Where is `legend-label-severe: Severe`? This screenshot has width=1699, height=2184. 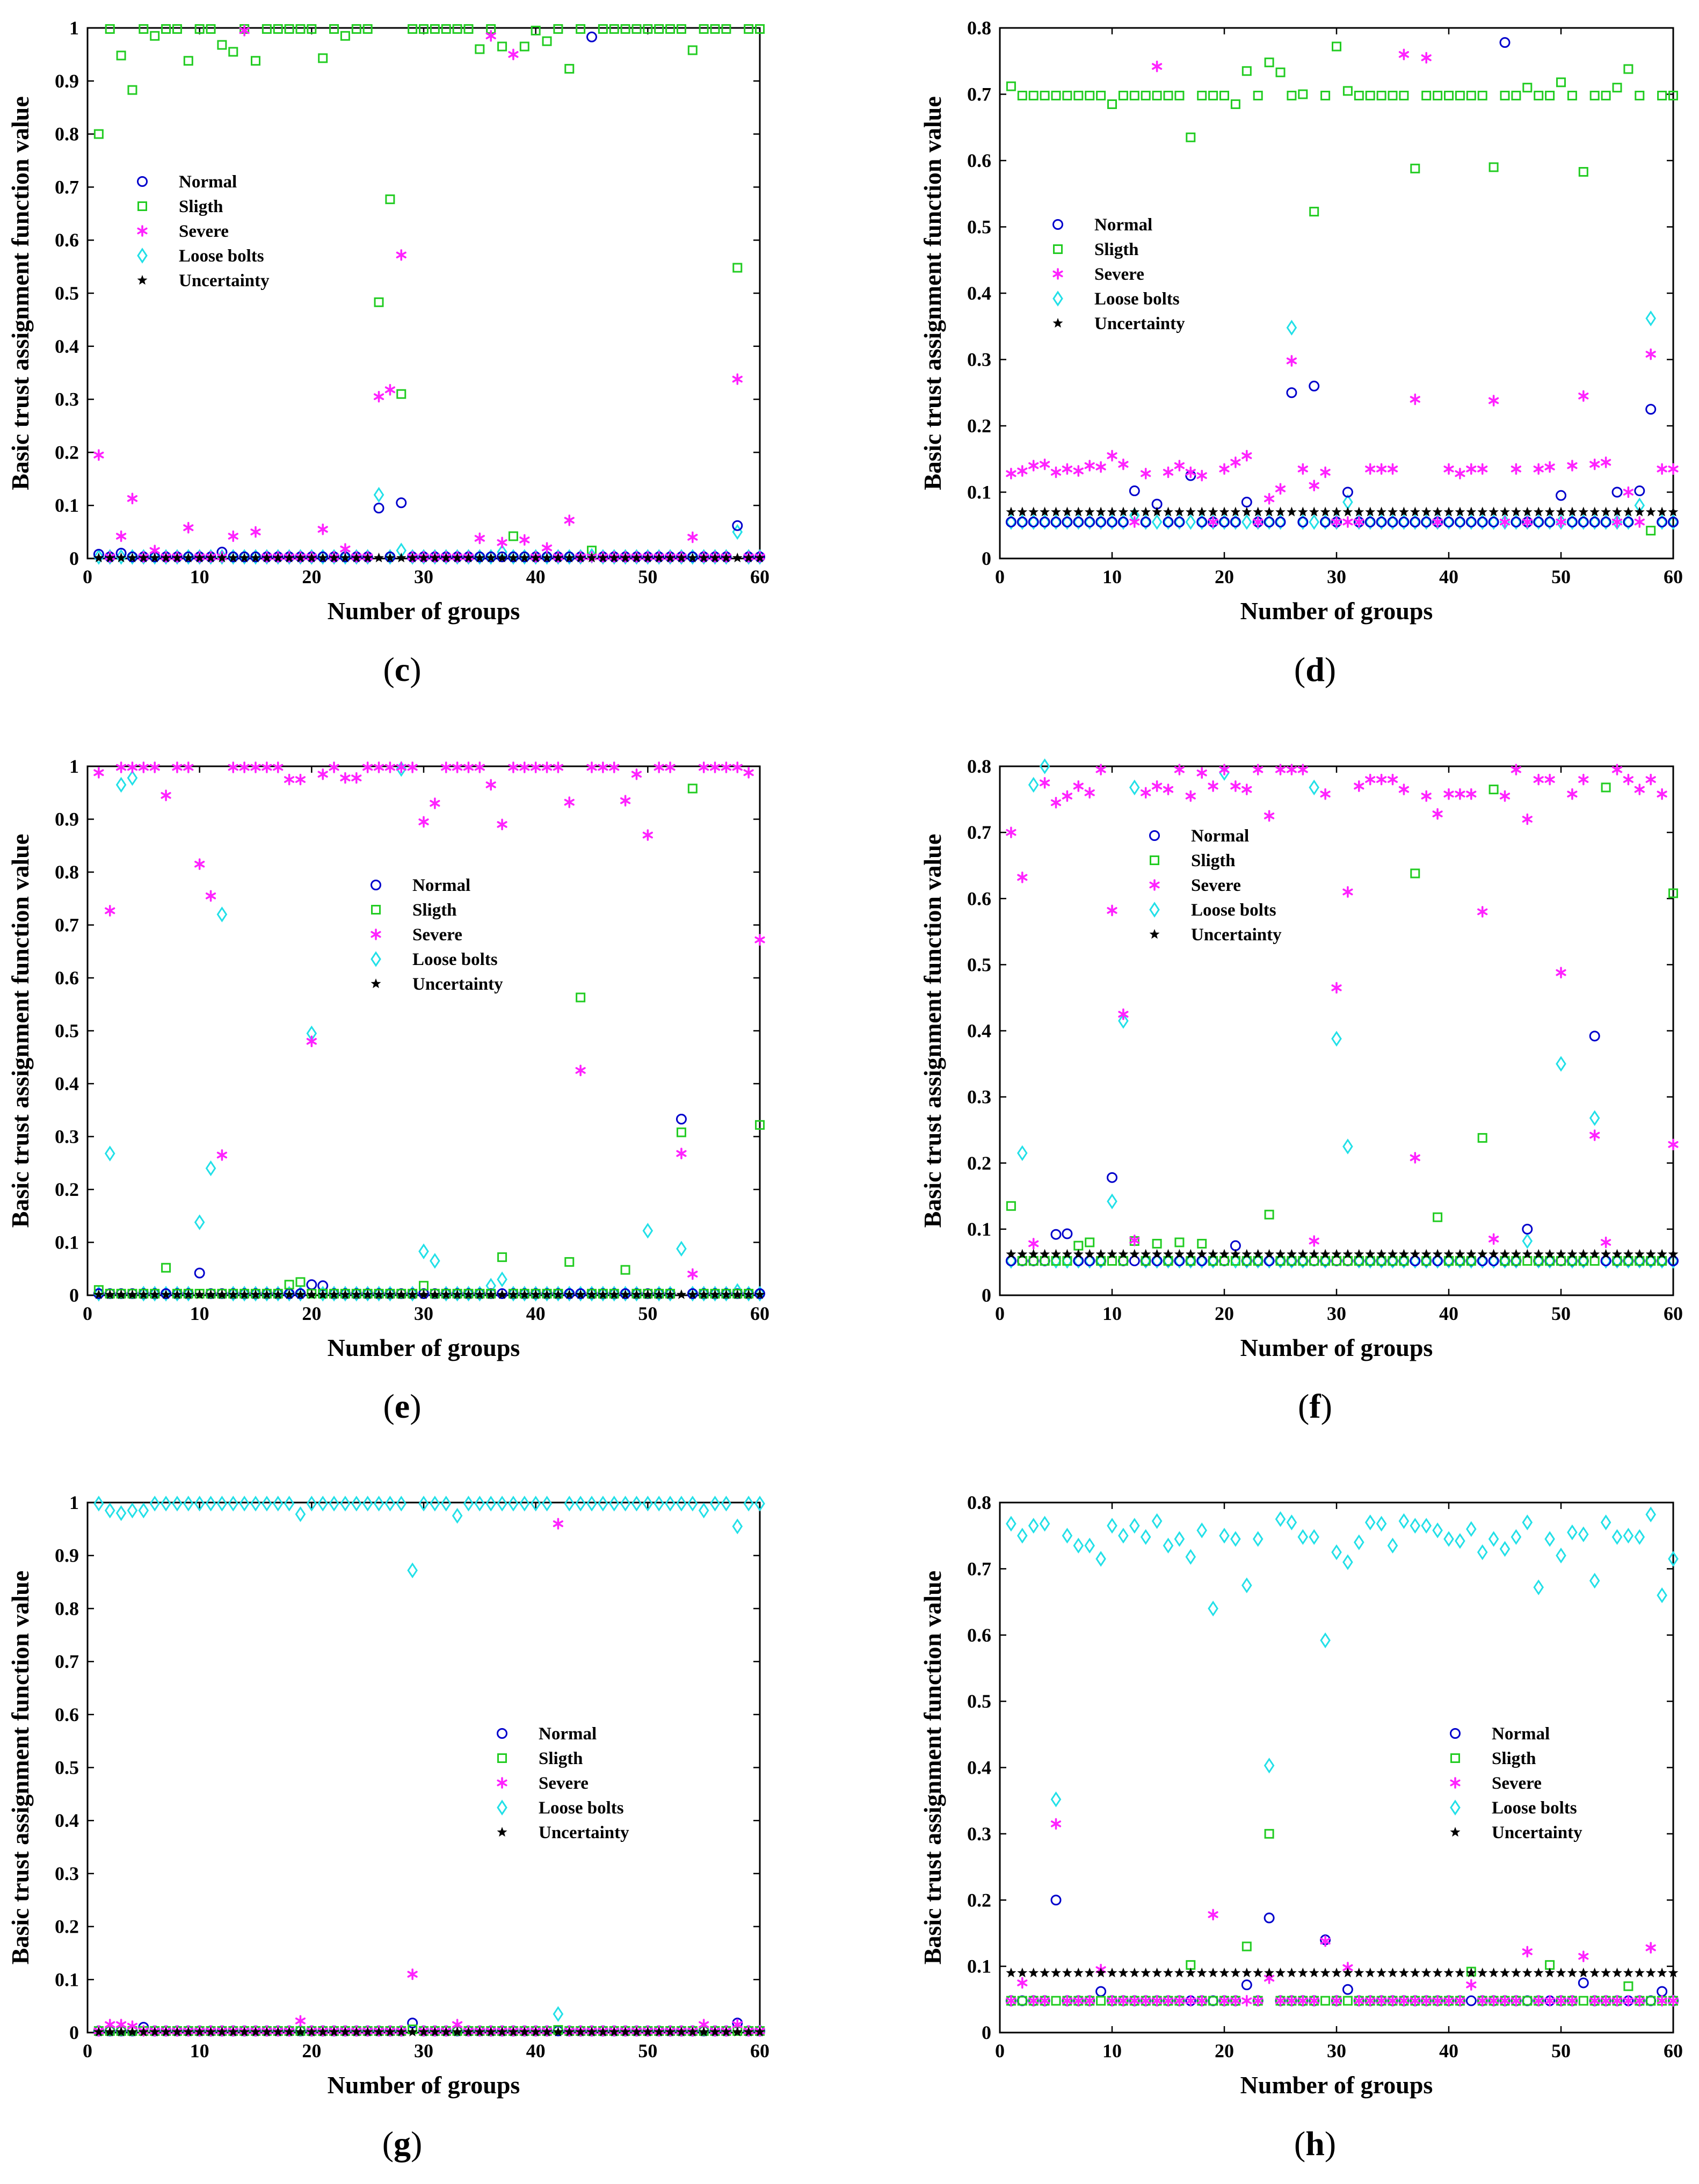 legend-label-severe: Severe is located at coordinates (437, 935).